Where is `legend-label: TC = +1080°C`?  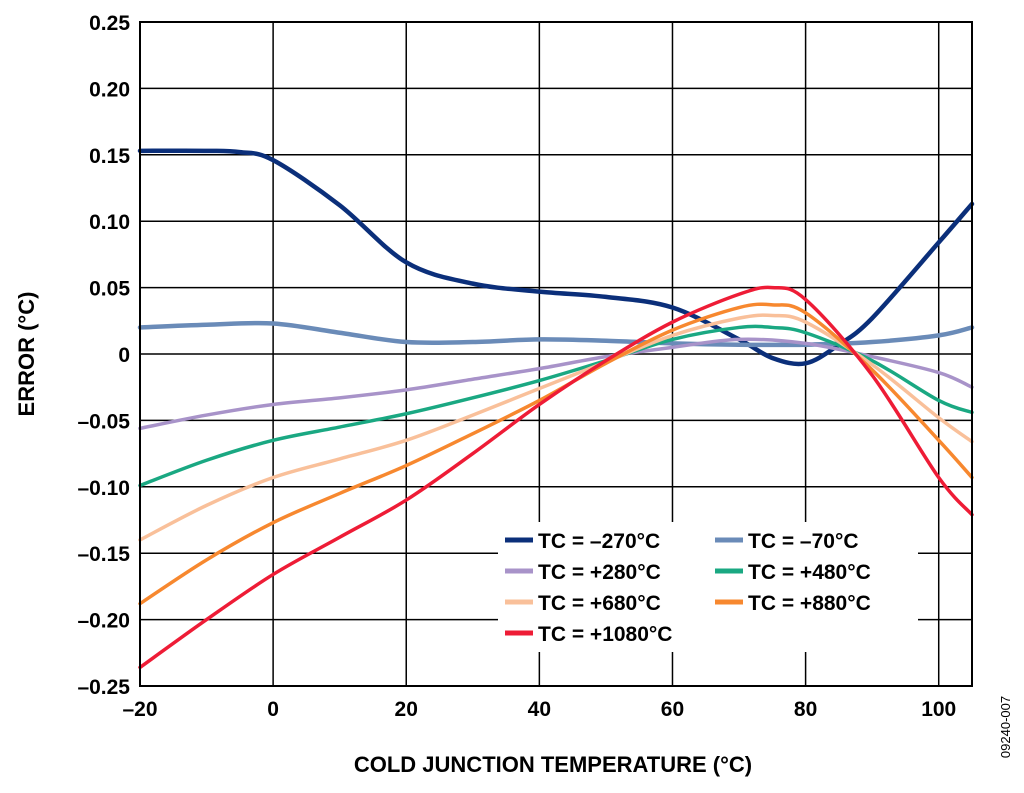 legend-label: TC = +1080°C is located at coordinates (605, 634).